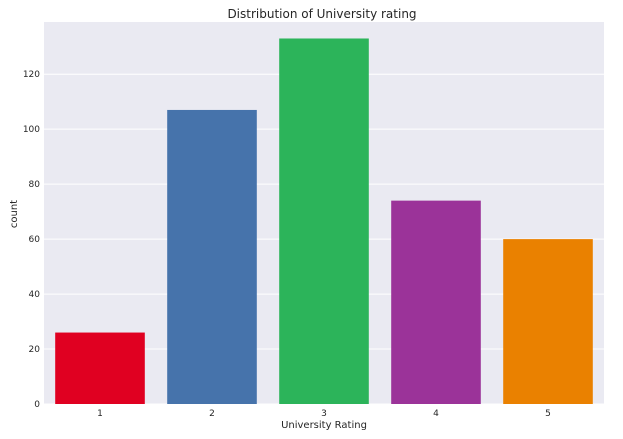 The image size is (623, 439). I want to click on y-axis-ticks: 0 20 40 60 80 100 120, so click(31, 240).